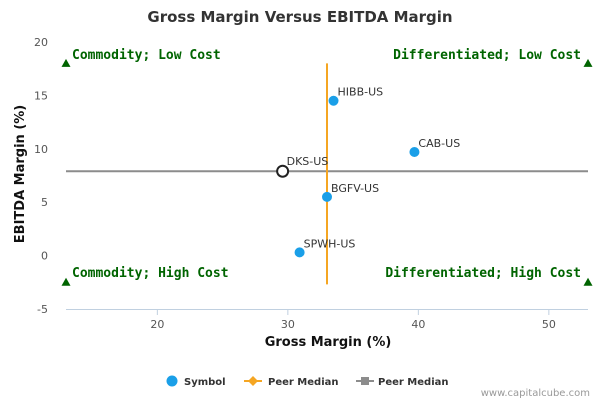 The width and height of the screenshot is (600, 400). What do you see at coordinates (20, 174) in the screenshot?
I see `y-axis-title: EBITDA Margin (%)` at bounding box center [20, 174].